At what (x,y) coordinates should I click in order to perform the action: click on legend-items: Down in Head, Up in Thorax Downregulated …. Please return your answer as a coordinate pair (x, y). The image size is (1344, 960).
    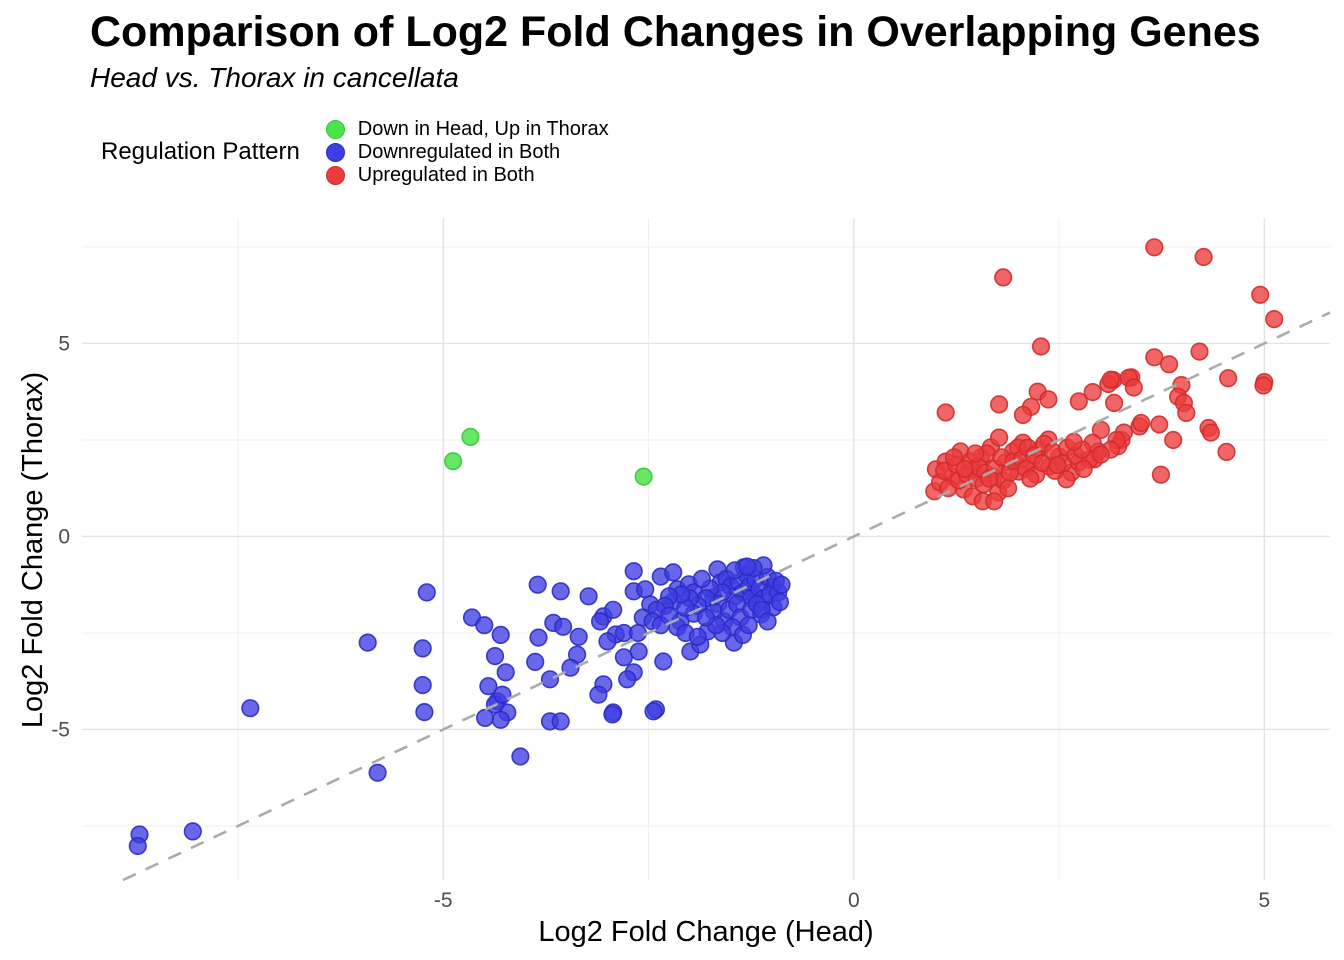
    Looking at the image, I should click on (484, 152).